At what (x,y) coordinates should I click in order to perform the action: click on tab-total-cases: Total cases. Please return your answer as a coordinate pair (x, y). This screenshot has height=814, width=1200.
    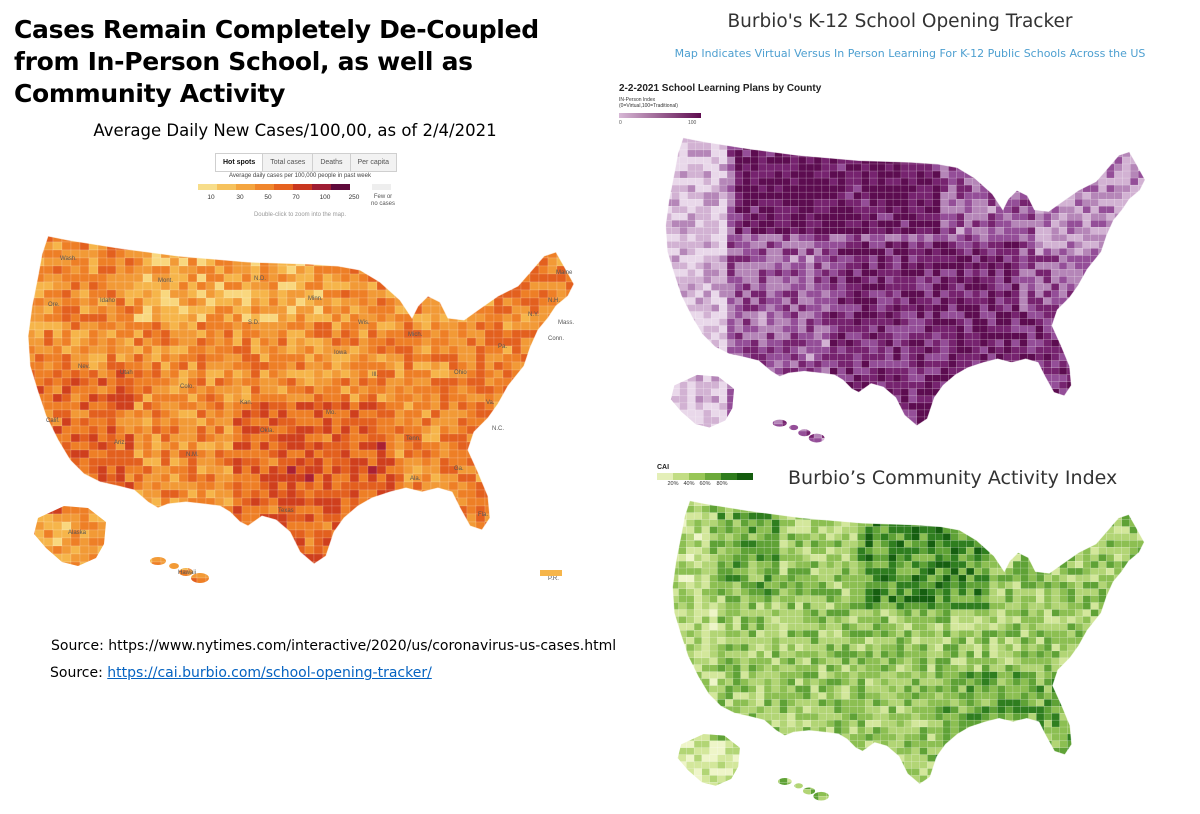
    Looking at the image, I should click on (288, 162).